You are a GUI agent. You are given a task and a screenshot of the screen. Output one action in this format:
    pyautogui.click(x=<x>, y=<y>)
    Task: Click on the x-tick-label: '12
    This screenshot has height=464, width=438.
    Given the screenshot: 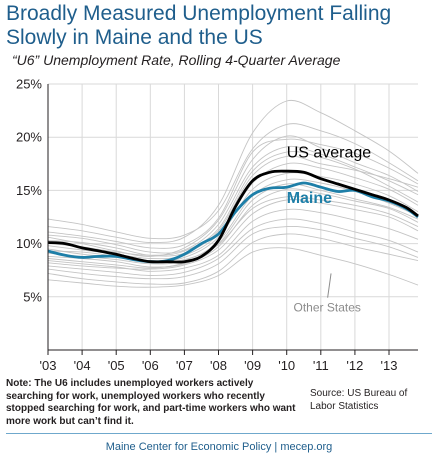 What is the action you would take?
    pyautogui.click(x=354, y=365)
    